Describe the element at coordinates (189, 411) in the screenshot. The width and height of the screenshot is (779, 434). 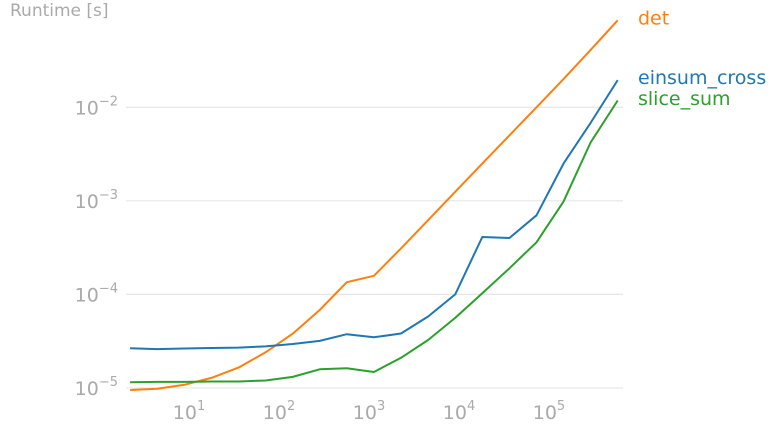
I see `x-tick-label: 10¹` at that location.